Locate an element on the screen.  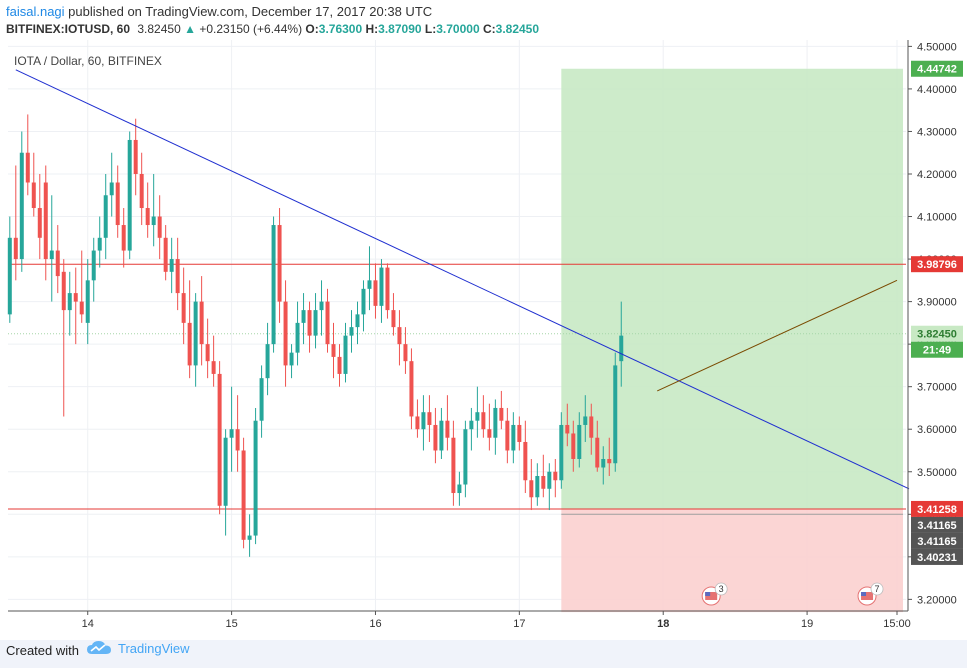
stop-price-label: 3.40231 is located at coordinates (937, 558).